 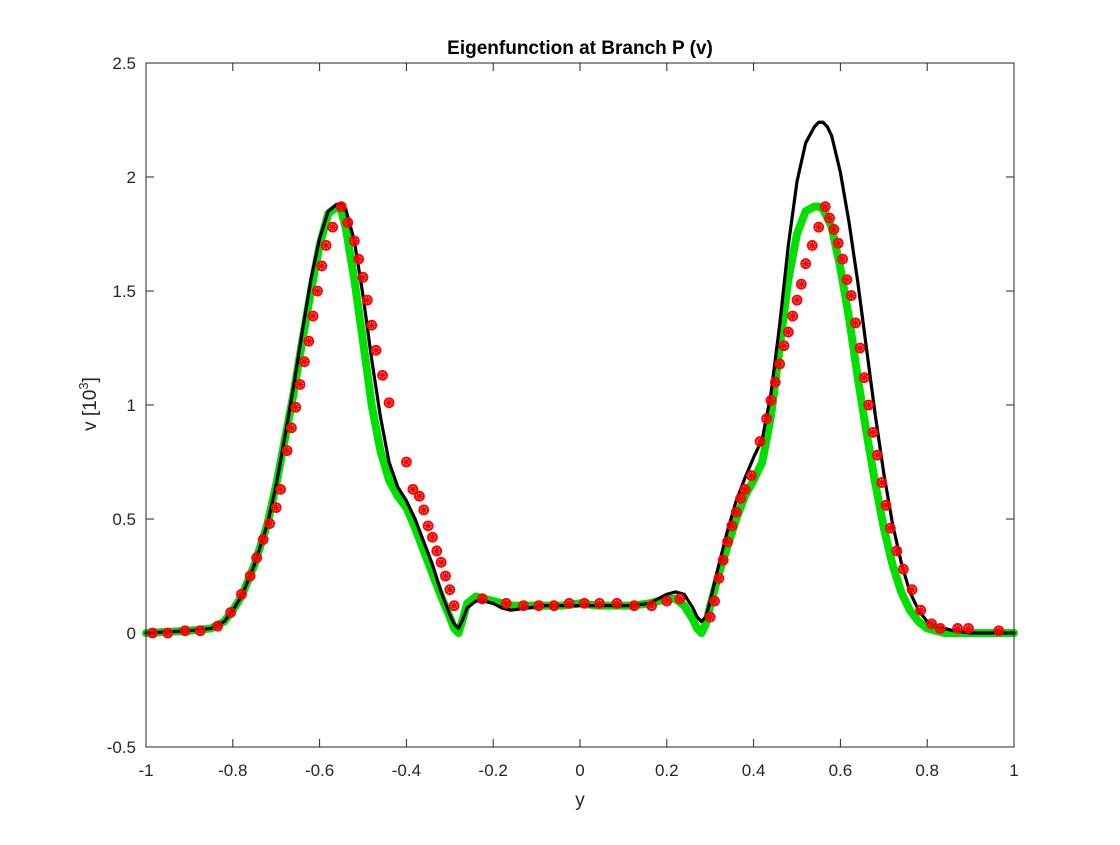 I want to click on x-tick-label: 0.2, so click(x=667, y=770).